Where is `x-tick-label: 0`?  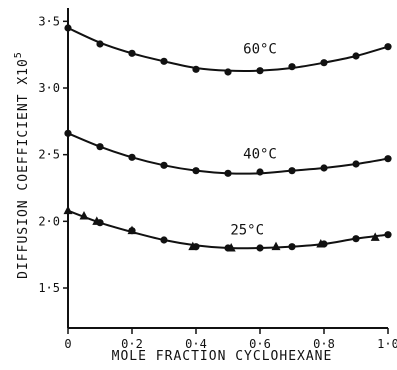 x-tick-label: 0 is located at coordinates (67, 344).